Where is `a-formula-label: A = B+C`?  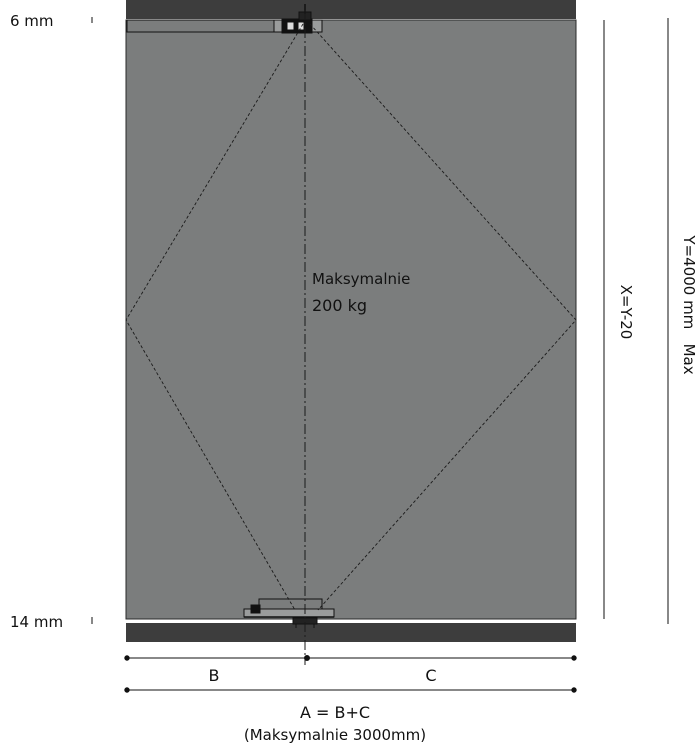
a-formula-label: A = B+C is located at coordinates (335, 712).